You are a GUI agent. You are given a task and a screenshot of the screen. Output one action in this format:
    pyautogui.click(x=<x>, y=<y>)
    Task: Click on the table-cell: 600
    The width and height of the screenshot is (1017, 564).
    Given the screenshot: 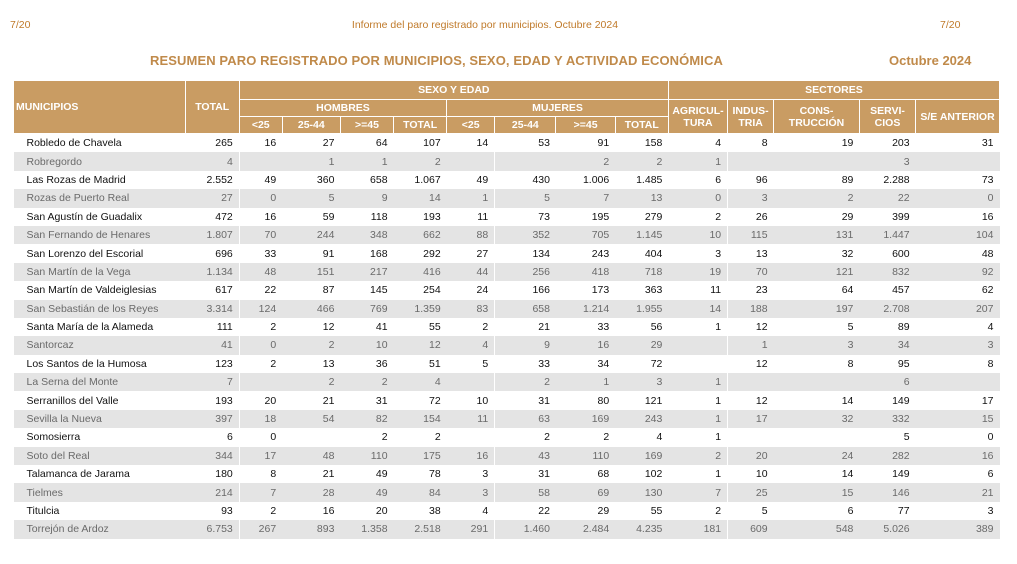 What is the action you would take?
    pyautogui.click(x=887, y=253)
    